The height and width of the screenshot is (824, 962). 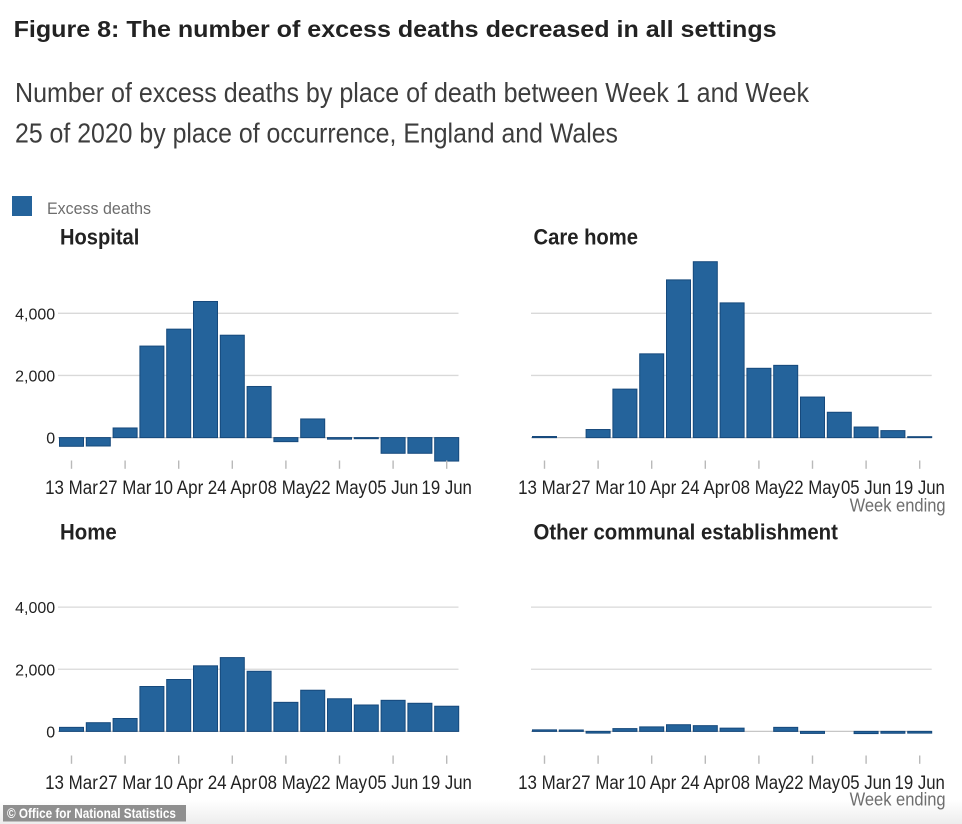 What do you see at coordinates (99, 208) in the screenshot?
I see `svg-text: Excess deaths` at bounding box center [99, 208].